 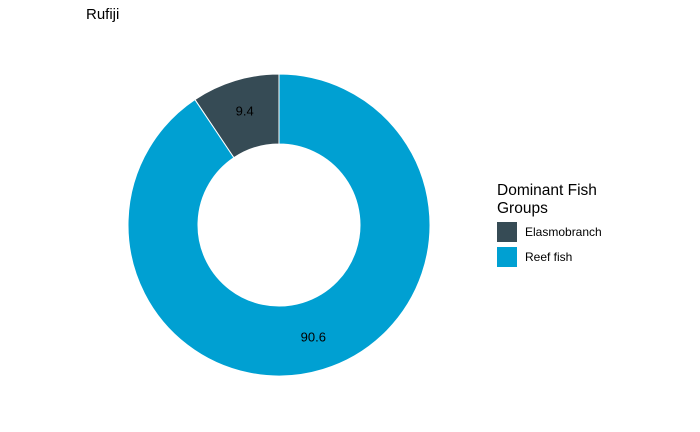 I want to click on legend-item-elasmobranch: Elasmobranch, so click(x=552, y=231).